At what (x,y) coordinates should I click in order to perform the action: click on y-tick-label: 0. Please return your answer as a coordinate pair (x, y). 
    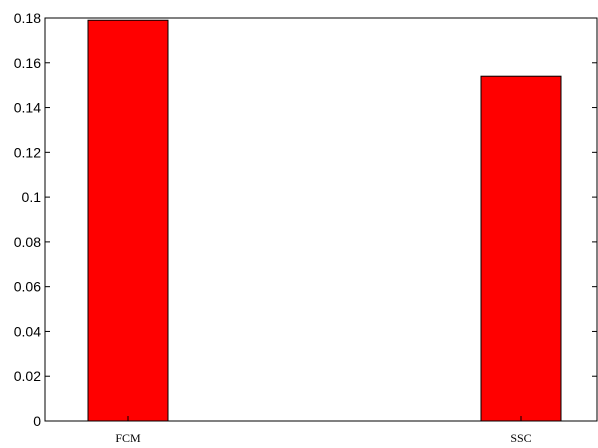
    Looking at the image, I should click on (37, 421).